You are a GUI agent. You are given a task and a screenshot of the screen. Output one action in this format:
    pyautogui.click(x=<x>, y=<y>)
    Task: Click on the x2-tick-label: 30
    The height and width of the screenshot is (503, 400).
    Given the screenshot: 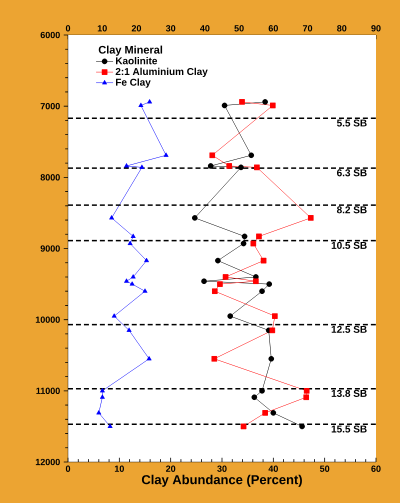 What is the action you would take?
    pyautogui.click(x=171, y=28)
    